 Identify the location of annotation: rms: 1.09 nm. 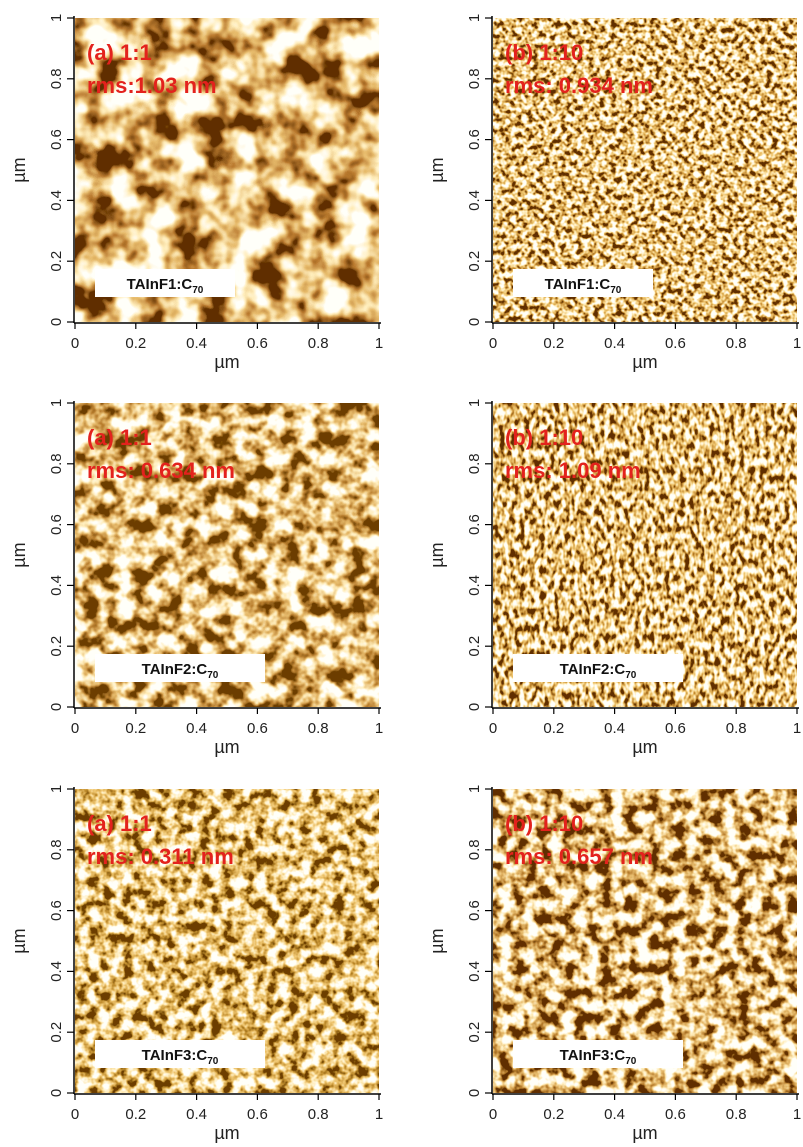
(573, 470).